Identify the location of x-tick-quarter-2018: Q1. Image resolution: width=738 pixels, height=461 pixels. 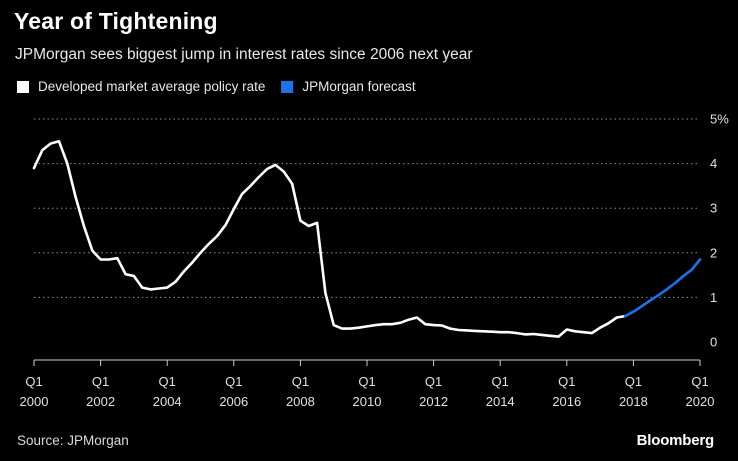
(633, 381).